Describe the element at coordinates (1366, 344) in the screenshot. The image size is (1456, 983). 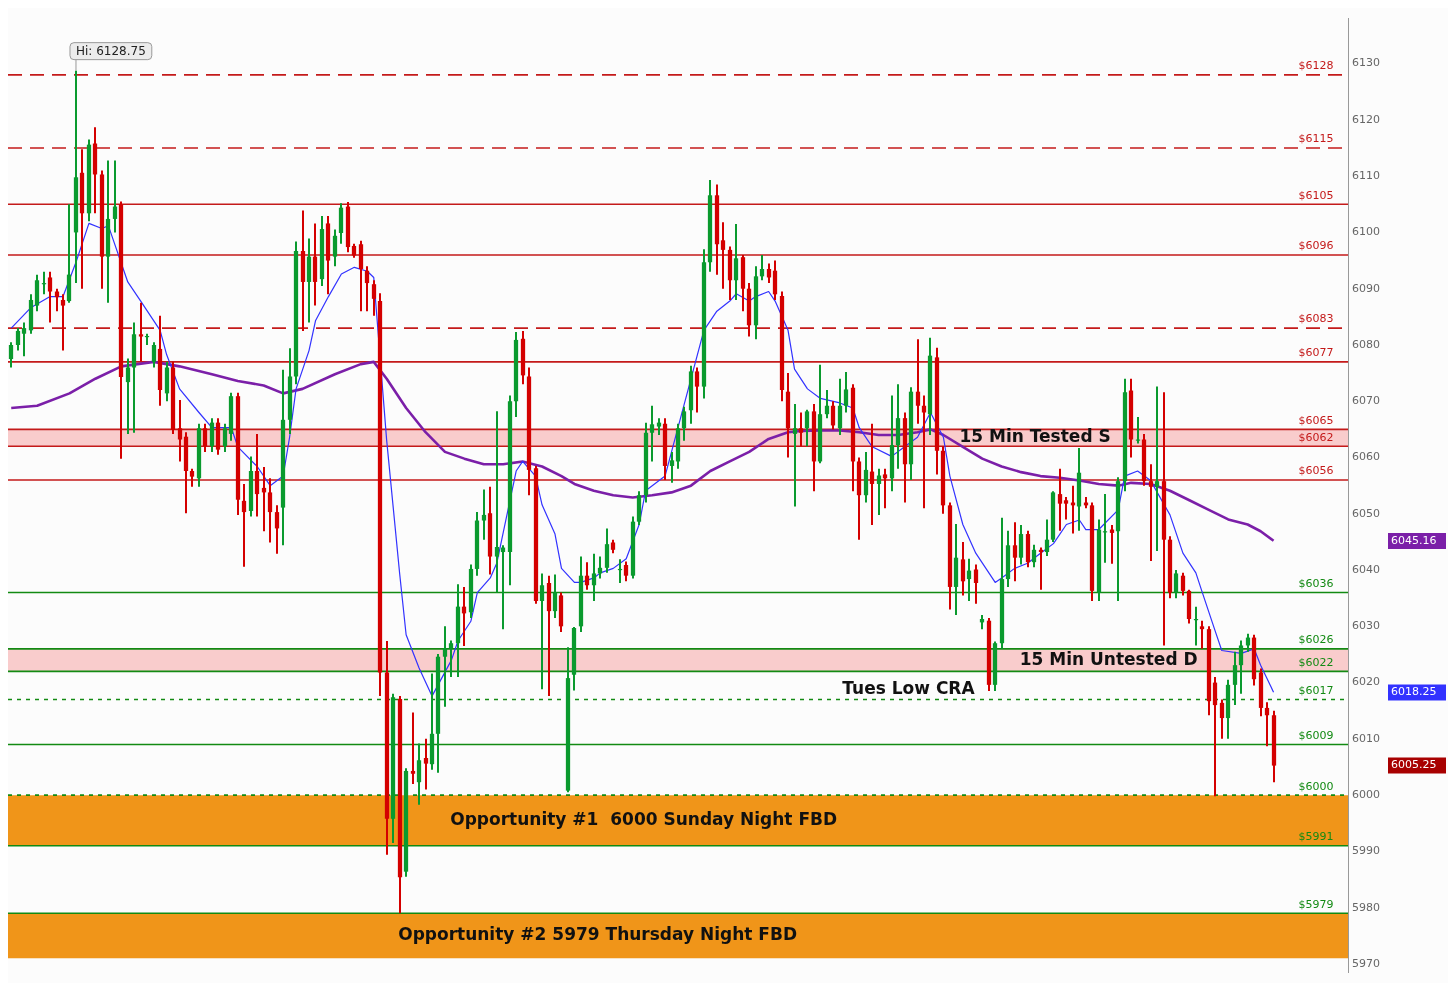
I see `y-tick-label: 6080` at that location.